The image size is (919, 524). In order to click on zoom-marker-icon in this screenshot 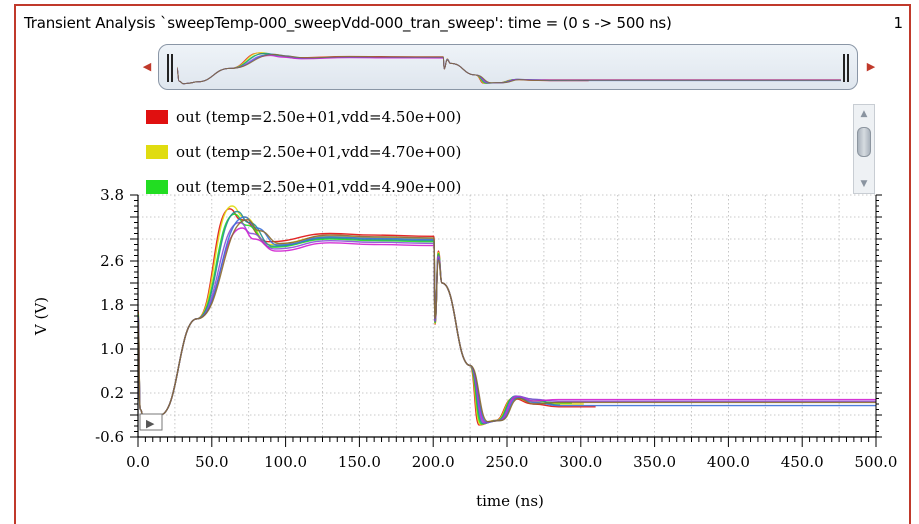, I will do `click(151, 422)`.